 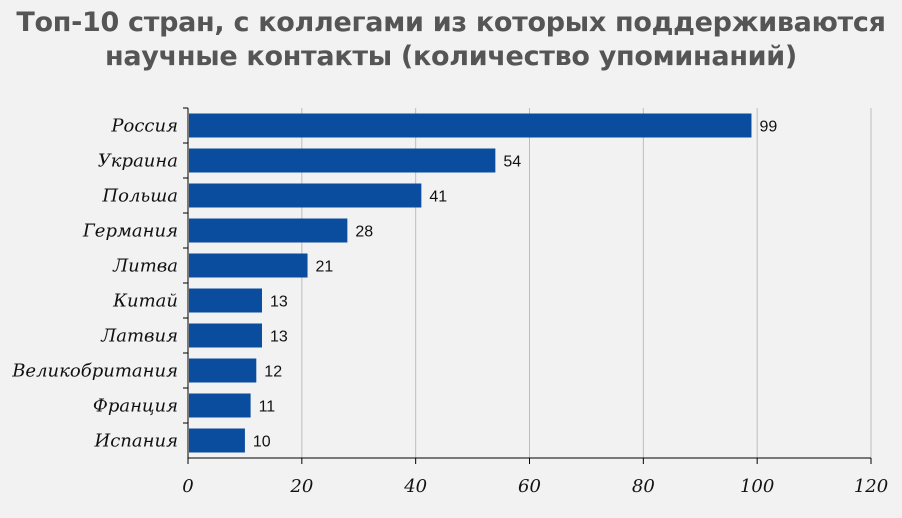 What do you see at coordinates (643, 486) in the screenshot?
I see `x-tick-label: 80` at bounding box center [643, 486].